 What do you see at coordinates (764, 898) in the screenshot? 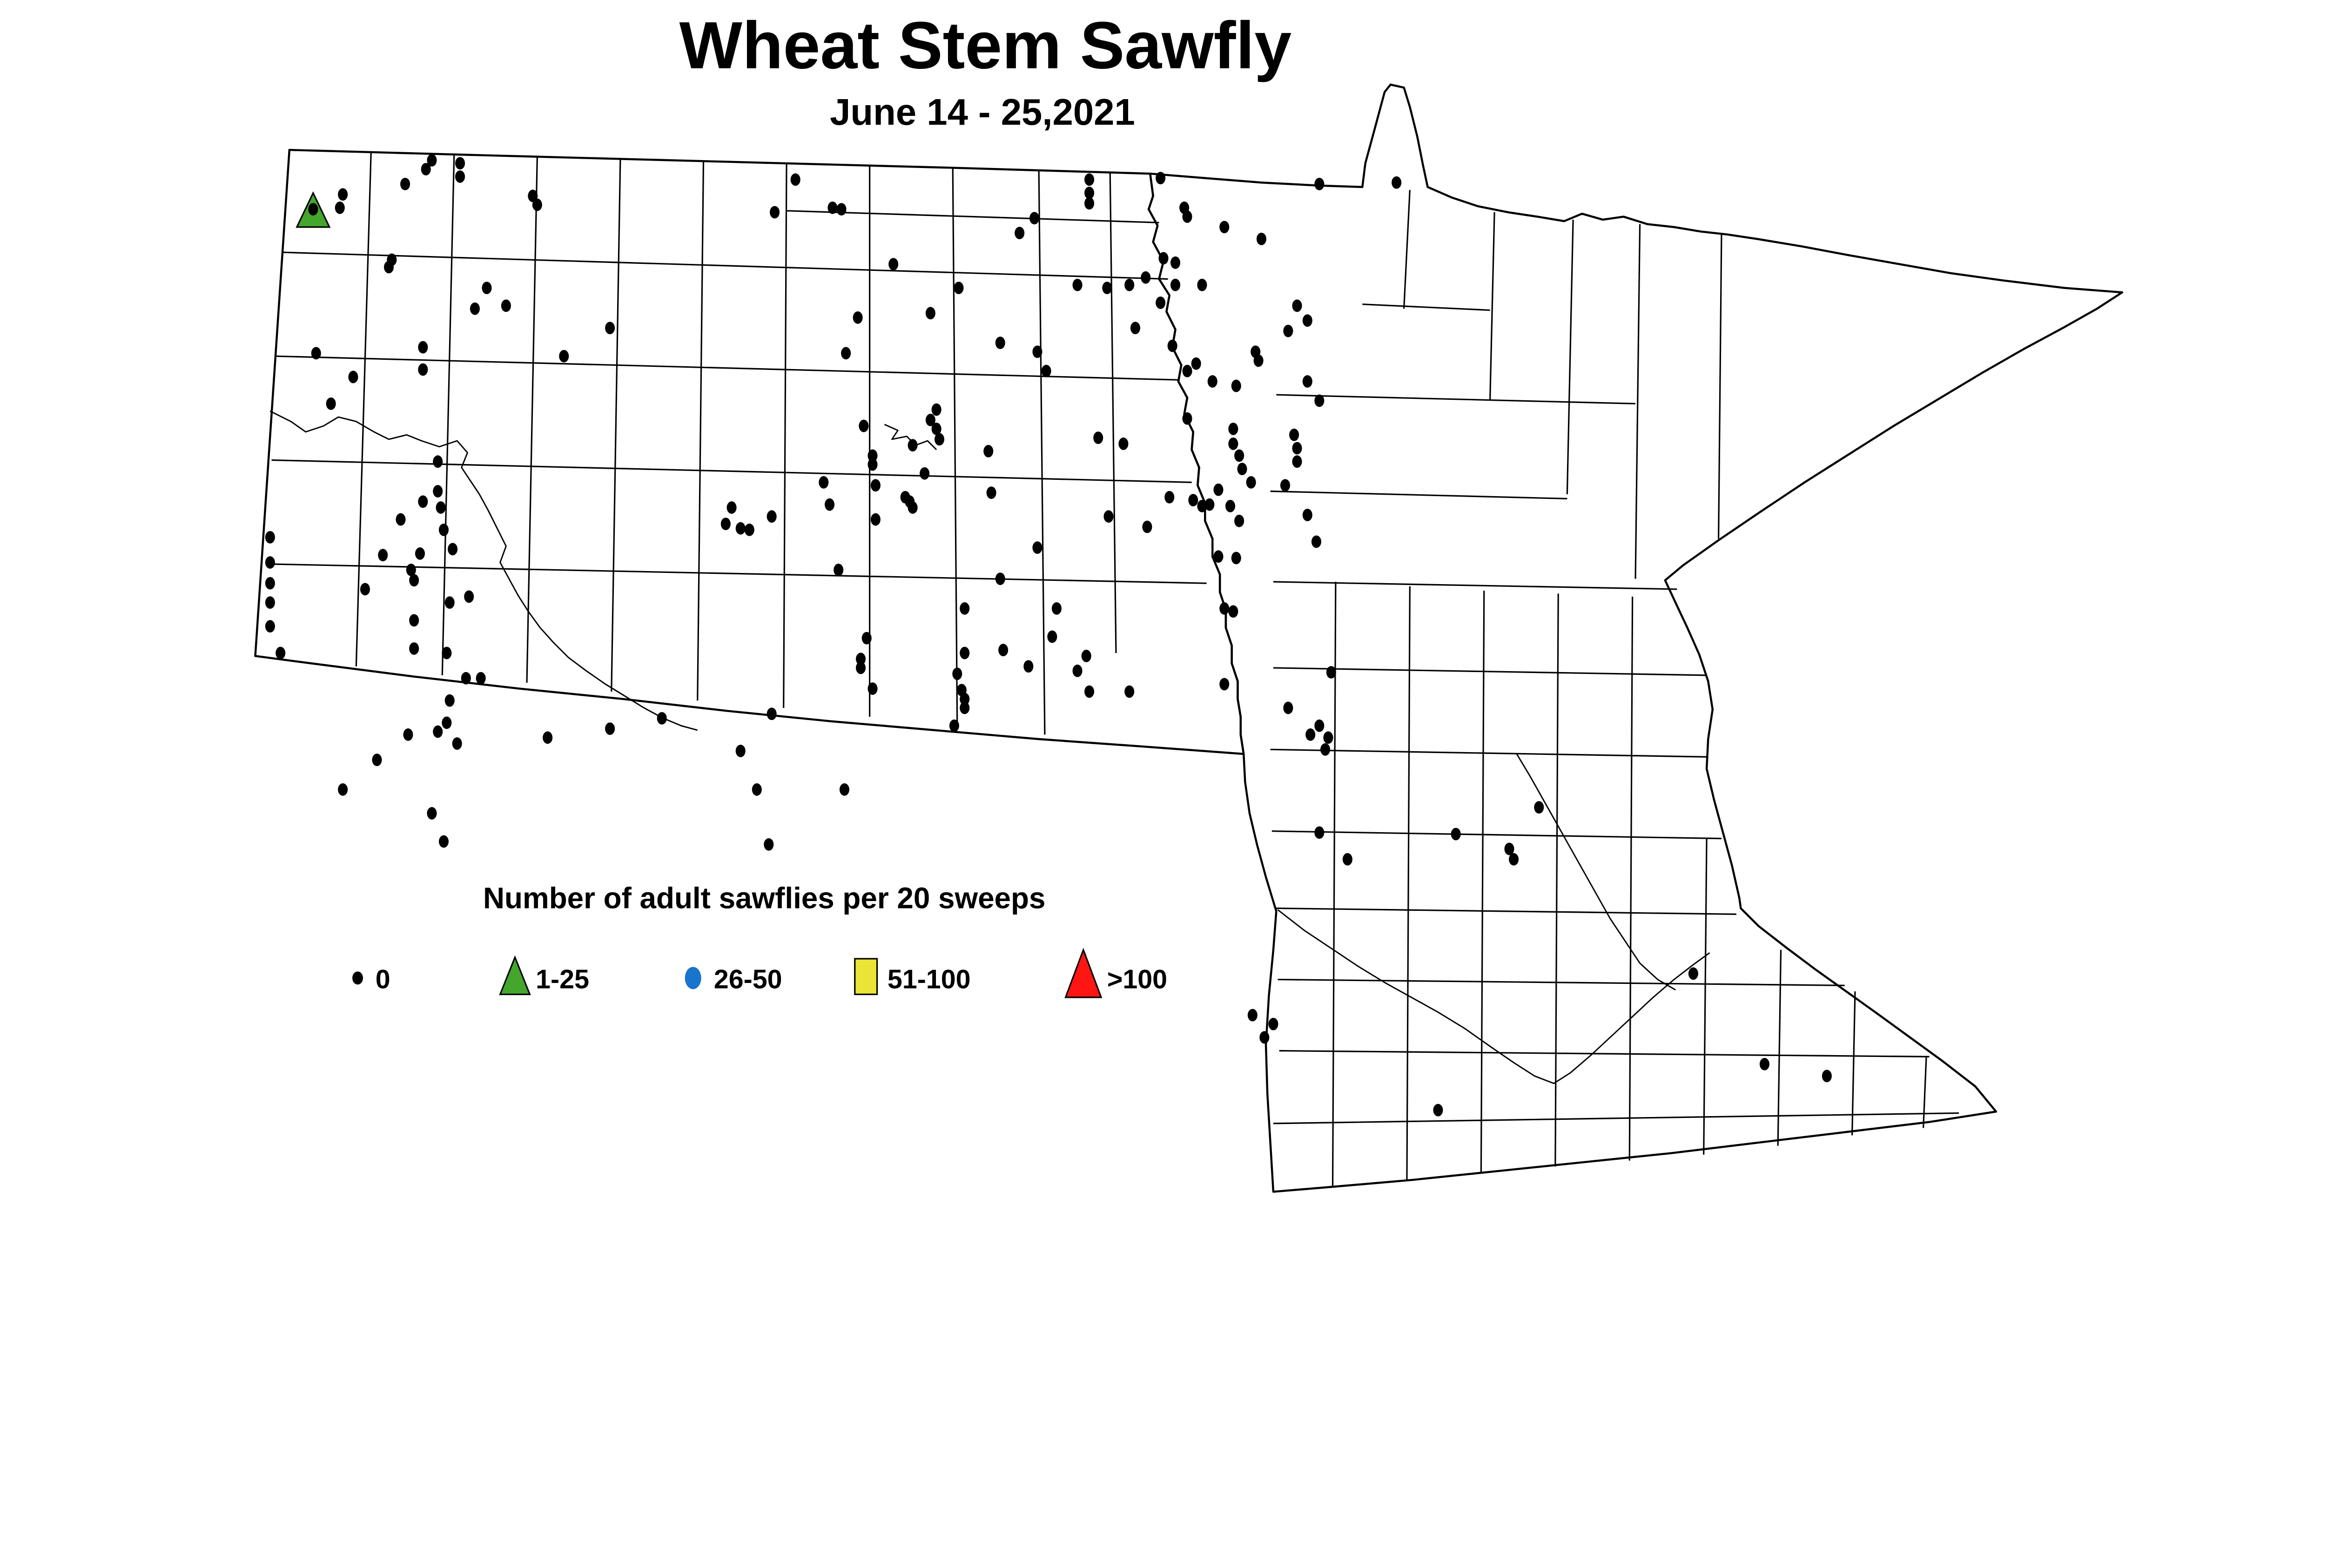
I see `legend-title: Number of adult sawflies per 20 sweeps` at bounding box center [764, 898].